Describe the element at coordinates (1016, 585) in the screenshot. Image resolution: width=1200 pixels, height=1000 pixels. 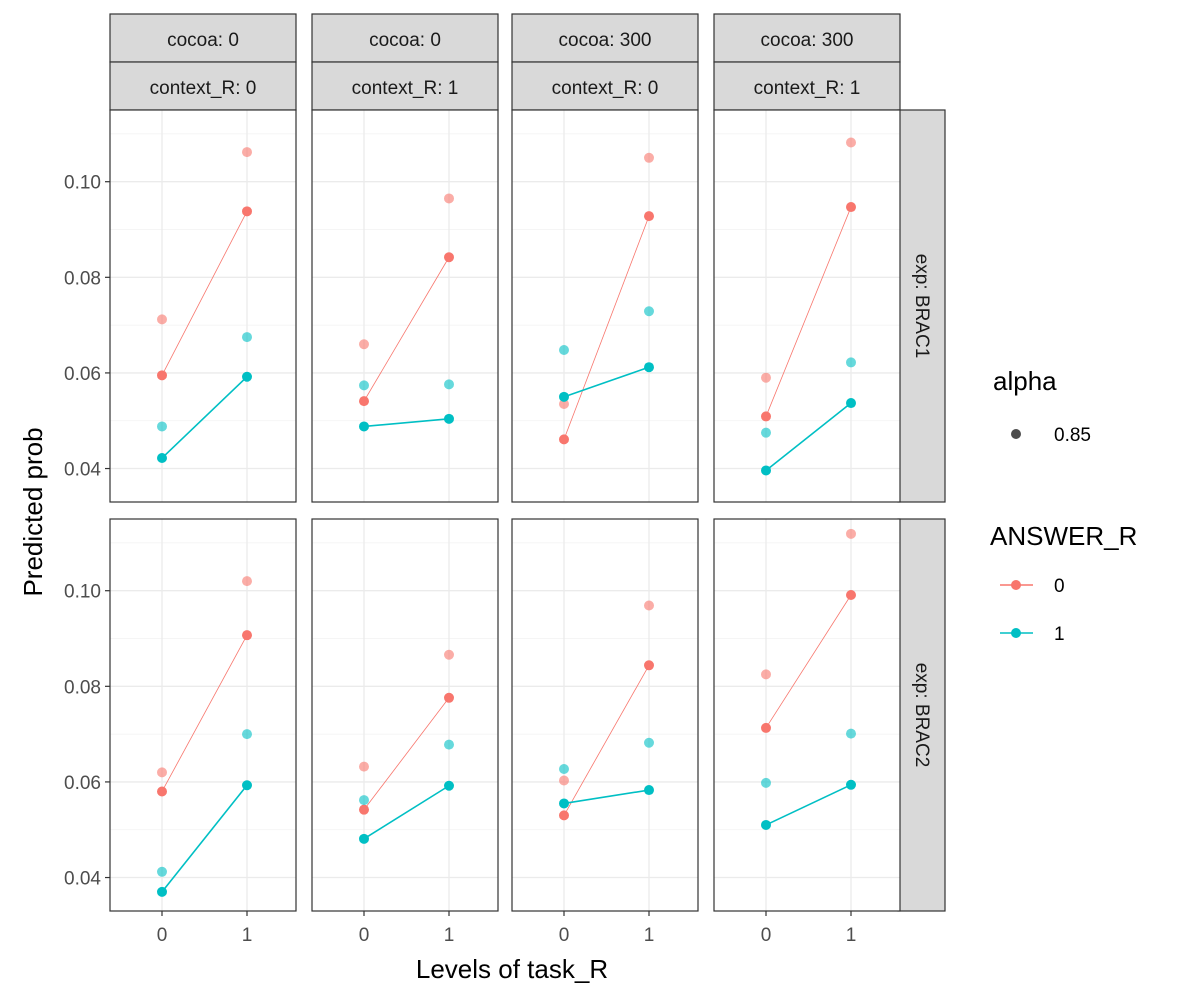
I see `legend-answer-0-point` at that location.